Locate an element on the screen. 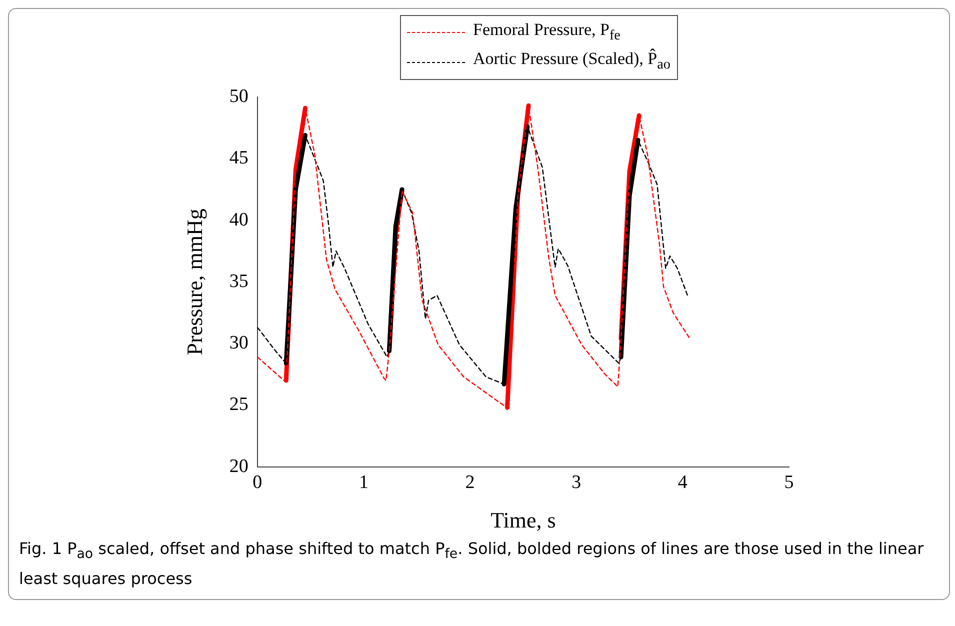  legend-label: Aortic Pressure (Scaled), P̂$_{ao}$ is located at coordinates (571, 61).